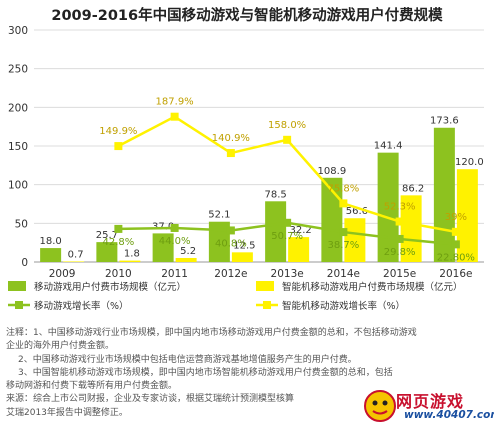 This screenshot has height=434, width=494. What do you see at coordinates (81, 306) in the screenshot?
I see `legend-entry: 移动游戏增长率（%）` at bounding box center [81, 306].